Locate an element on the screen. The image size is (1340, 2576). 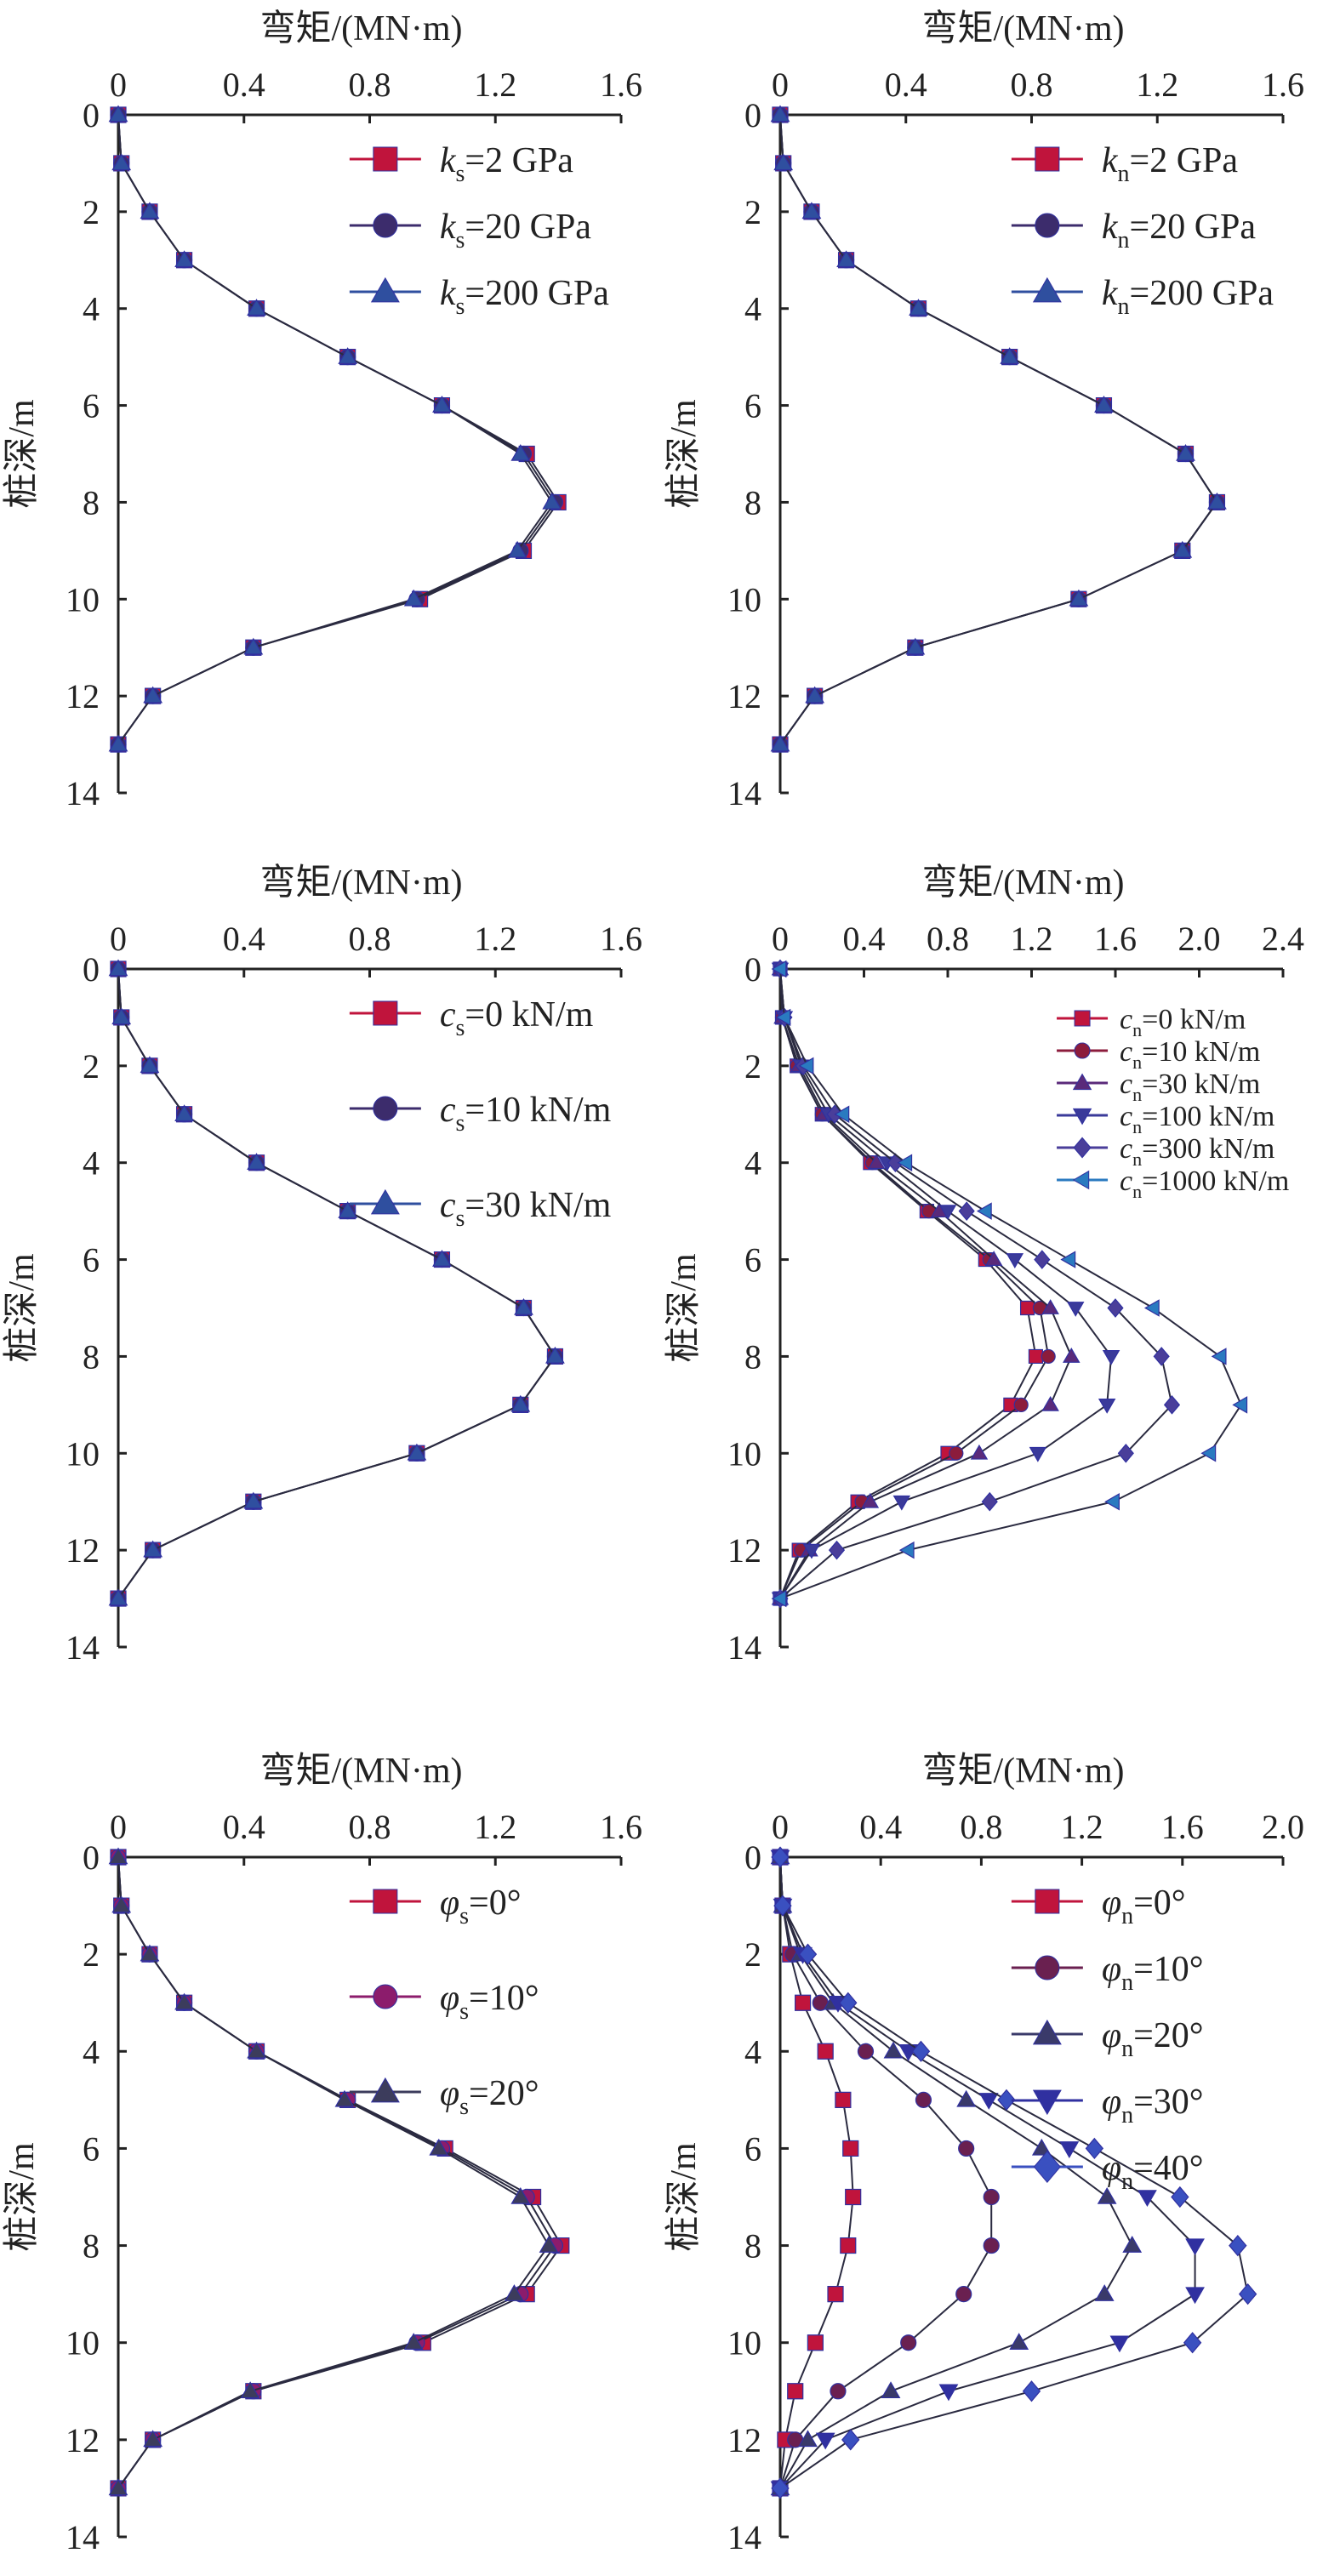
legend-text: =30° is located at coordinates (1168, 2102).